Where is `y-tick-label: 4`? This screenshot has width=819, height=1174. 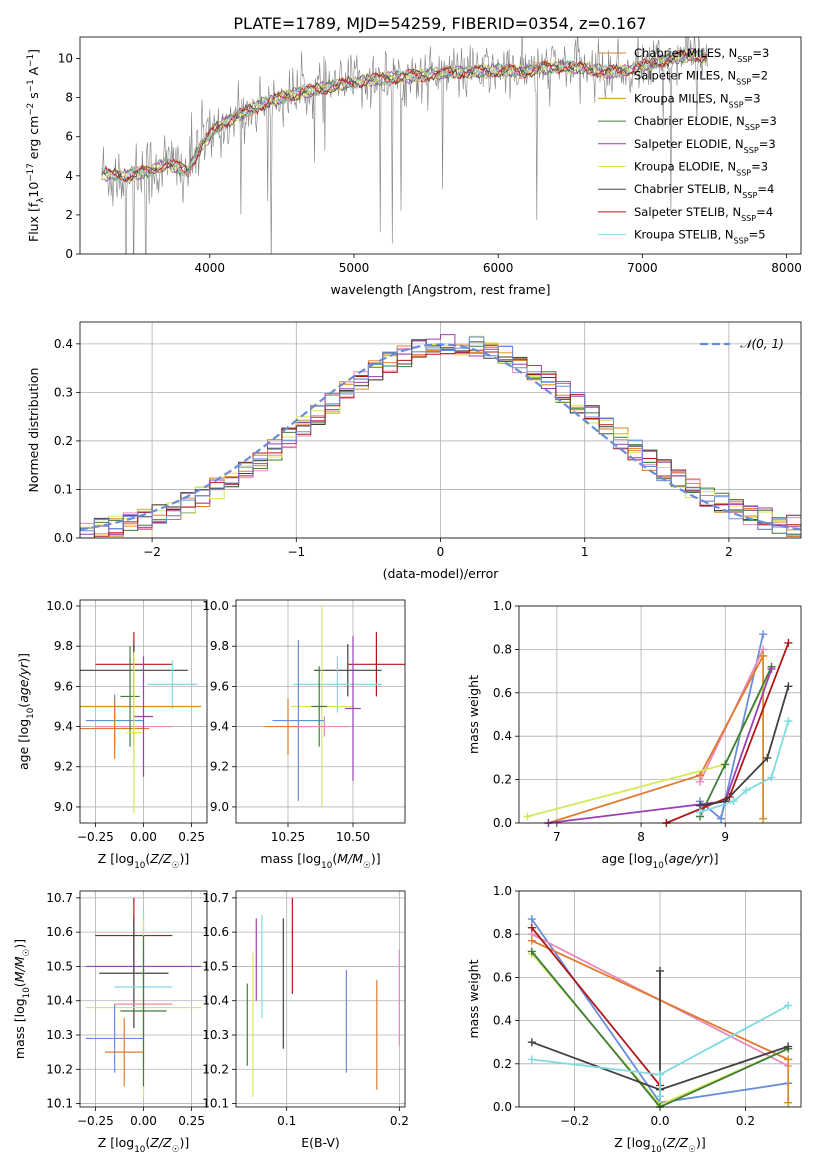 y-tick-label: 4 is located at coordinates (69, 176).